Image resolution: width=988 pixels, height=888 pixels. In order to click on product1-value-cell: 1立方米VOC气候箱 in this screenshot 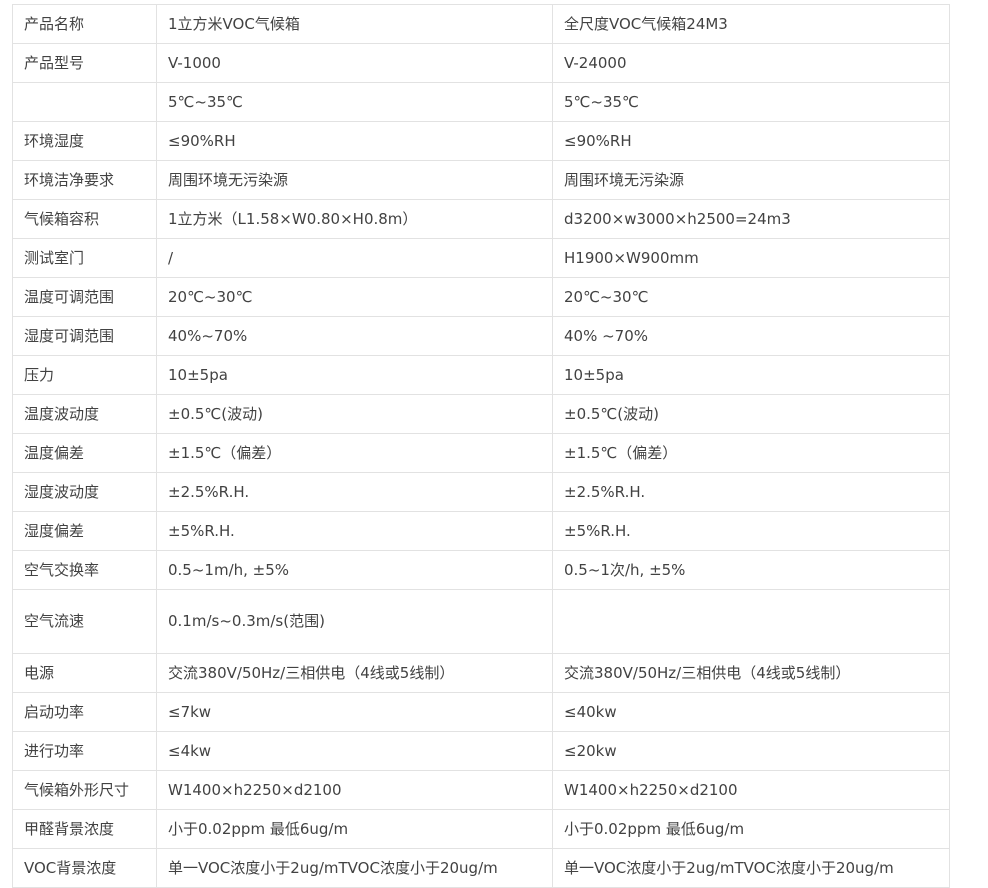, I will do `click(354, 24)`.